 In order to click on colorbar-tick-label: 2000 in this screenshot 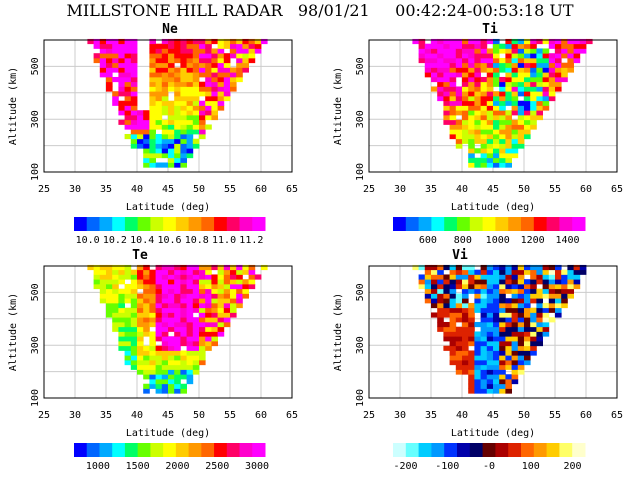, I will do `click(177, 466)`.